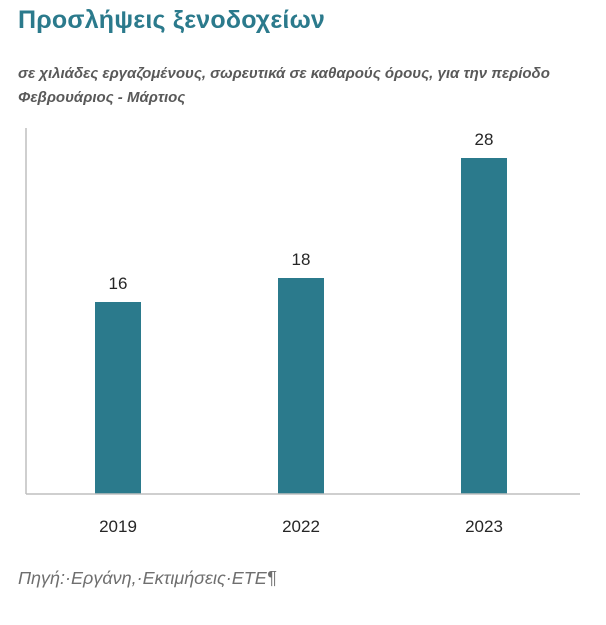  Describe the element at coordinates (484, 526) in the screenshot. I see `x-tick-label-2023: 2023` at that location.